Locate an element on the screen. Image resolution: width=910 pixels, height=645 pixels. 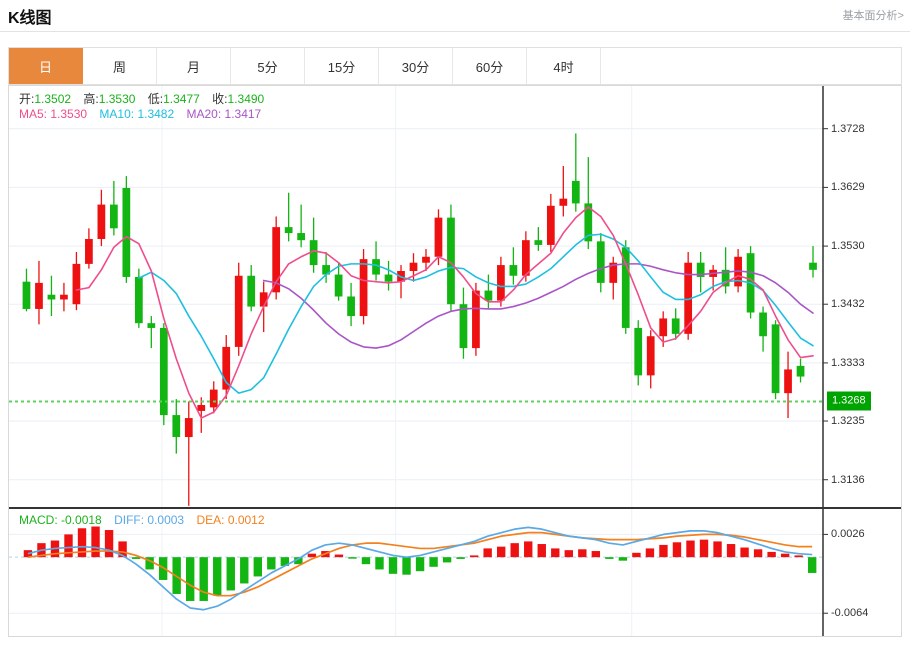
macd-tick-label: 0.0026 is located at coordinates (848, 534).